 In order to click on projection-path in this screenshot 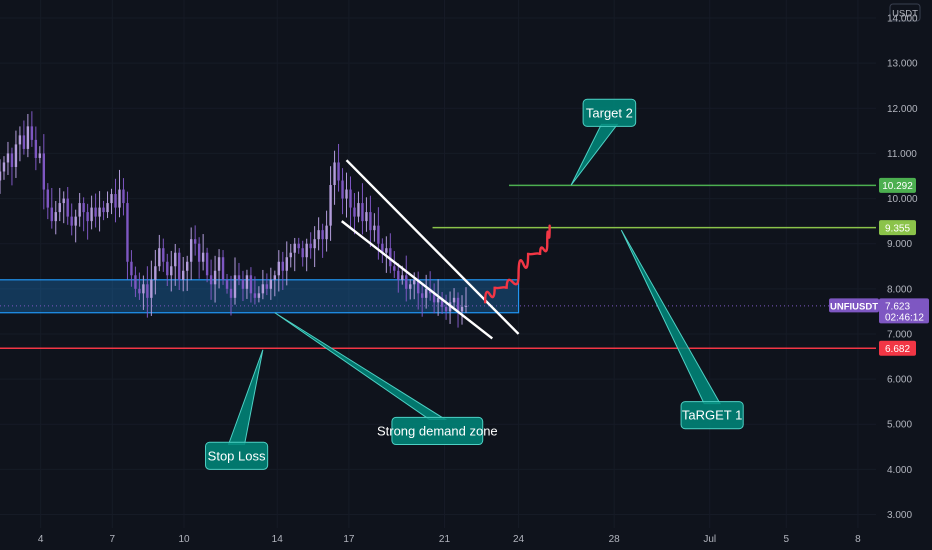, I will do `click(517, 264)`.